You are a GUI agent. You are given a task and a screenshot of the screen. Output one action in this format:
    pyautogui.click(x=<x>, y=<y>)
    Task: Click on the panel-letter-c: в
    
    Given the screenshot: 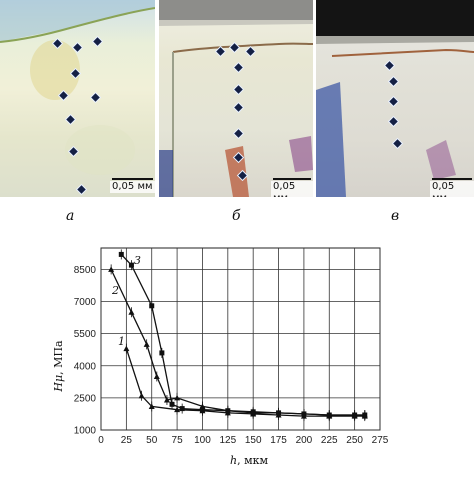 What is the action you would take?
    pyautogui.click(x=395, y=216)
    